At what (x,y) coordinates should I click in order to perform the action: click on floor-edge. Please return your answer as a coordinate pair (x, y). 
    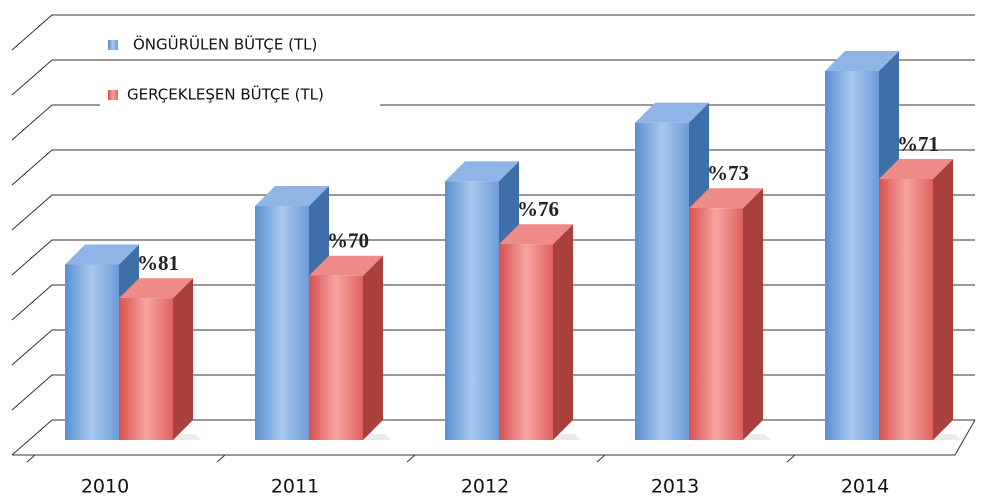
    Looking at the image, I should click on (494, 437).